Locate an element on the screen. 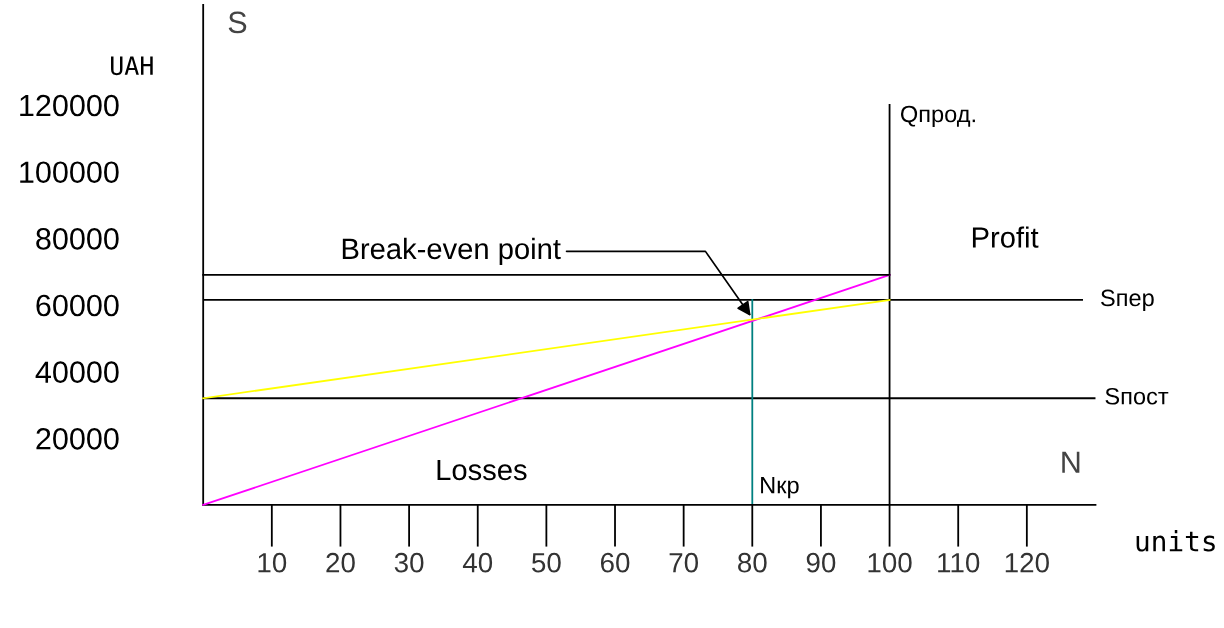 The width and height of the screenshot is (1224, 628). x-tick-label: 10 is located at coordinates (272, 562).